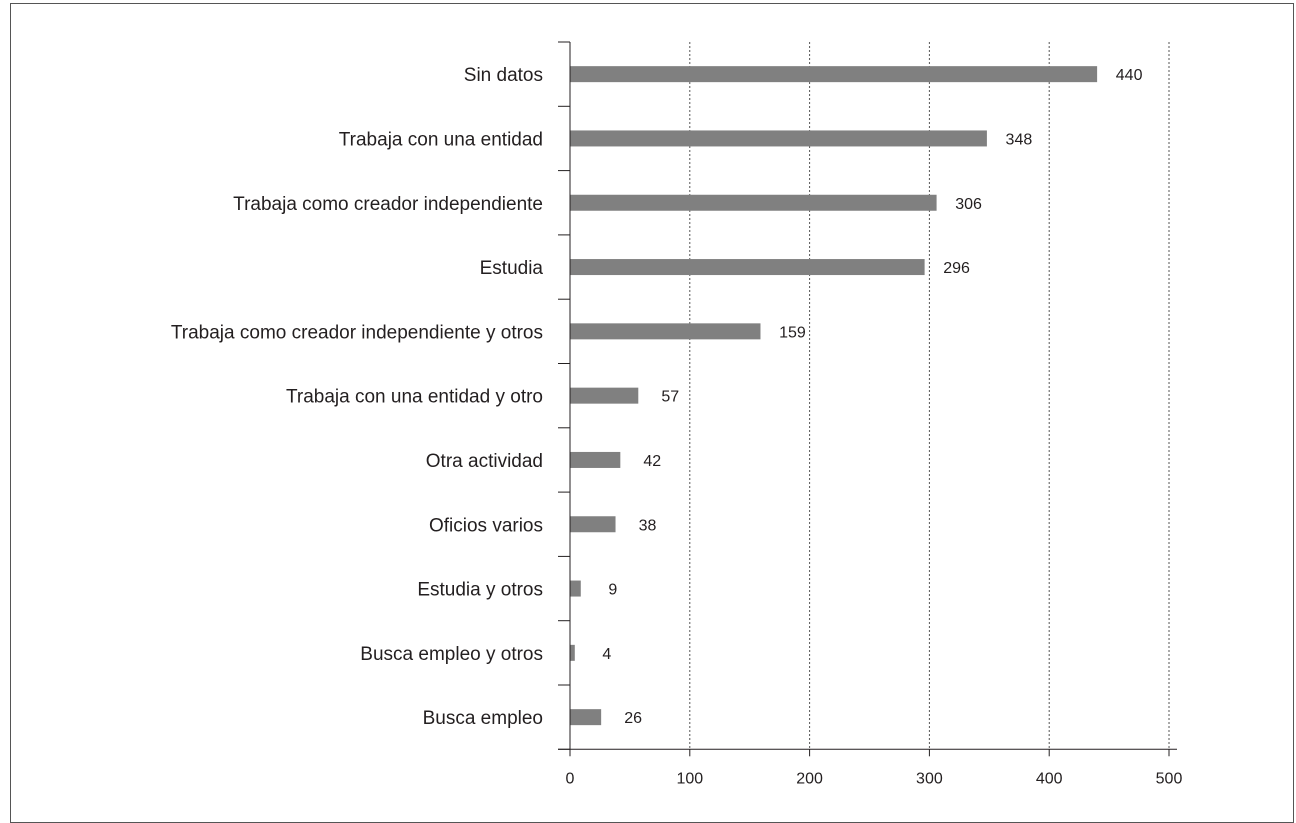 The image size is (1296, 823). Describe the element at coordinates (874, 778) in the screenshot. I see `x-tick-labels: 0 100 200 300 400 500` at that location.